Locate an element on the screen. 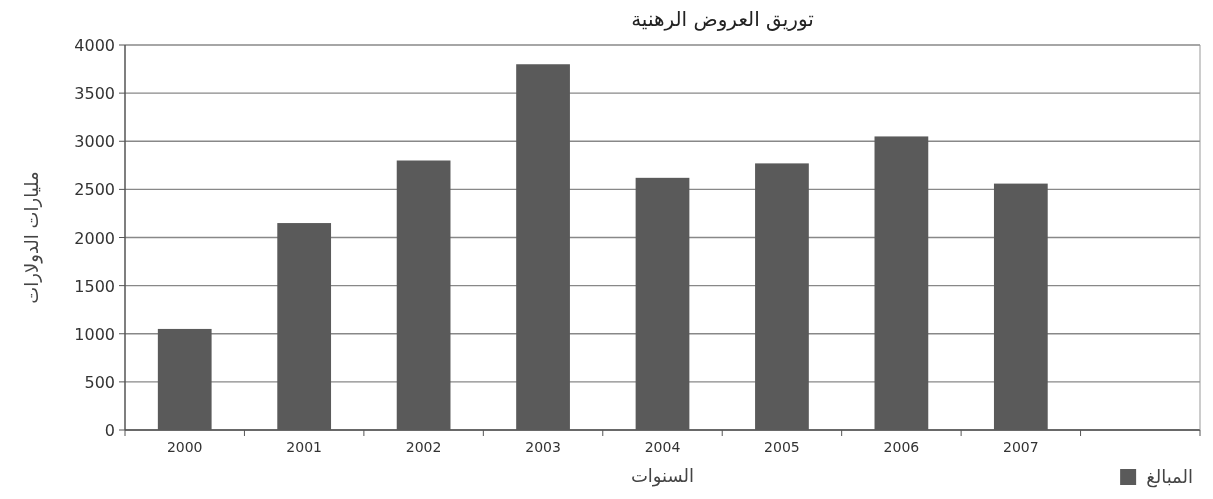  x-tick-label: 2004 is located at coordinates (662, 447).